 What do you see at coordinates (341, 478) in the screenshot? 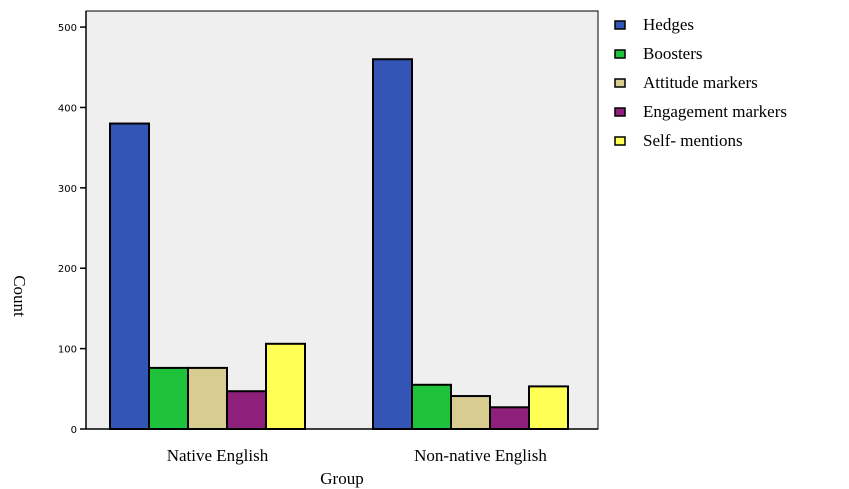
I see `x-axis-title: Group` at bounding box center [341, 478].